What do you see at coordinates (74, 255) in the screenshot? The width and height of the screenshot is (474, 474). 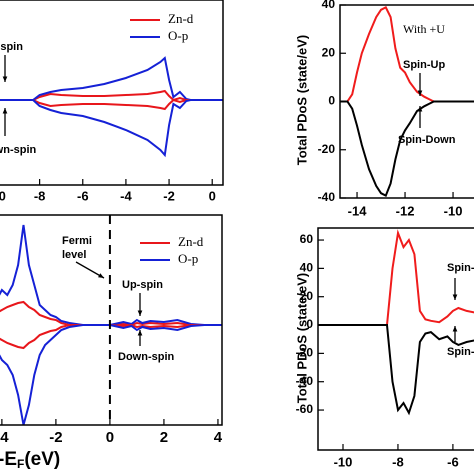 I see `annotation: level` at bounding box center [74, 255].